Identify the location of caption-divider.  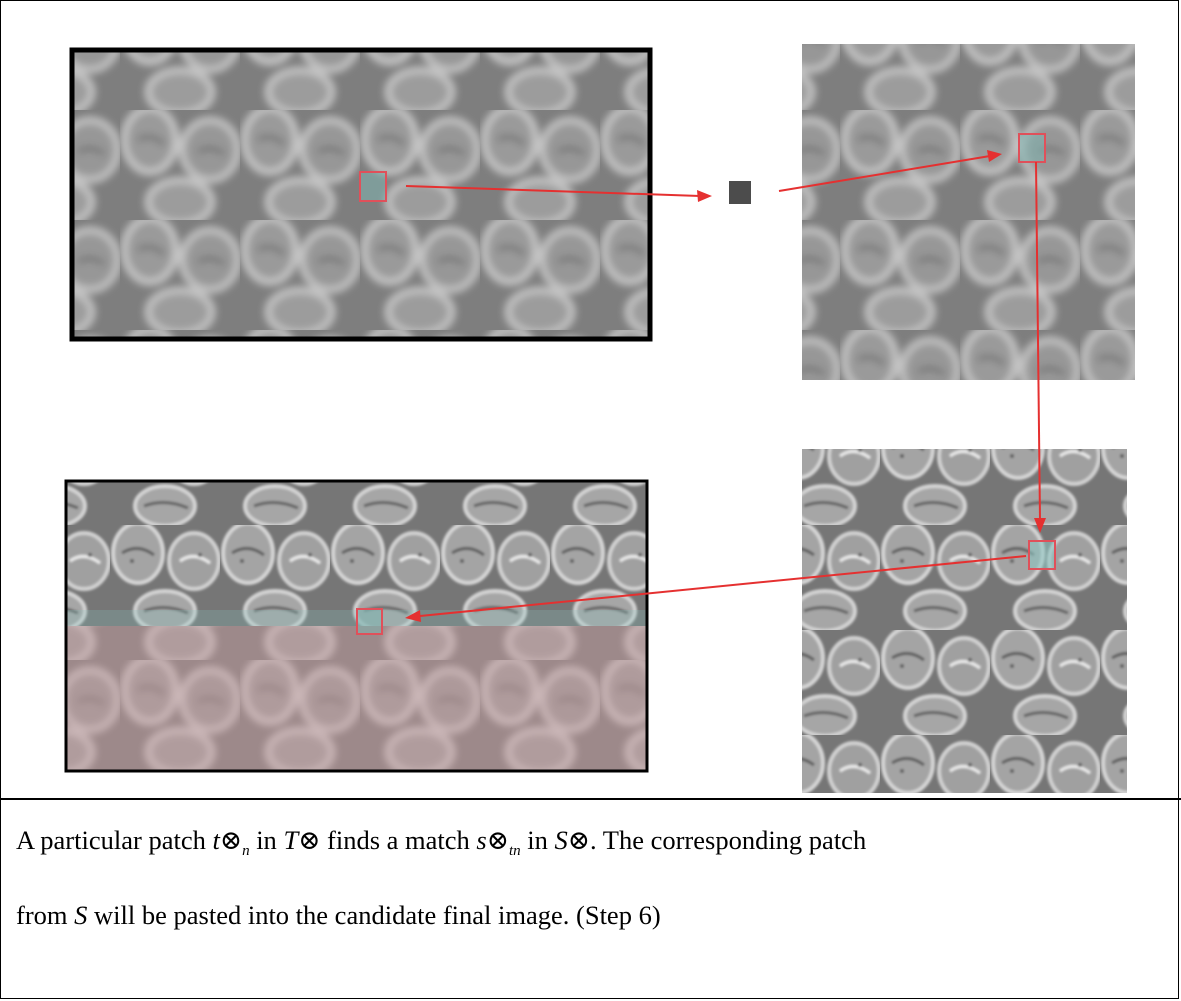
(590, 799).